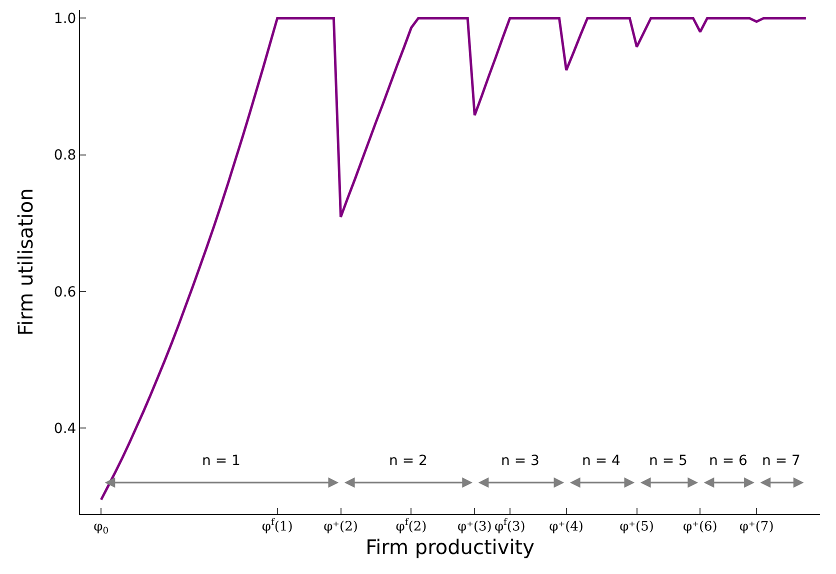 The width and height of the screenshot is (836, 574). I want to click on x-tick-label: φ⁺(4), so click(566, 527).